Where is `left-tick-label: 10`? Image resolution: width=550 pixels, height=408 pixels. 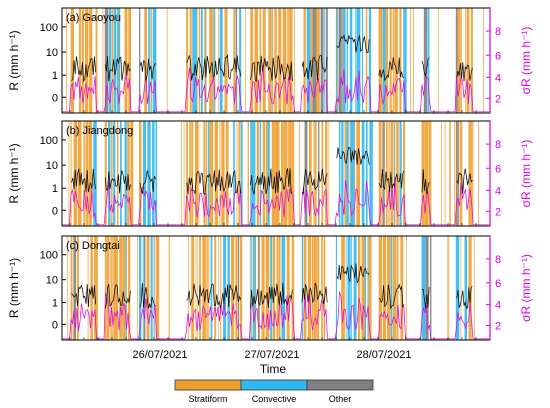
left-tick-label: 10 is located at coordinates (52, 53).